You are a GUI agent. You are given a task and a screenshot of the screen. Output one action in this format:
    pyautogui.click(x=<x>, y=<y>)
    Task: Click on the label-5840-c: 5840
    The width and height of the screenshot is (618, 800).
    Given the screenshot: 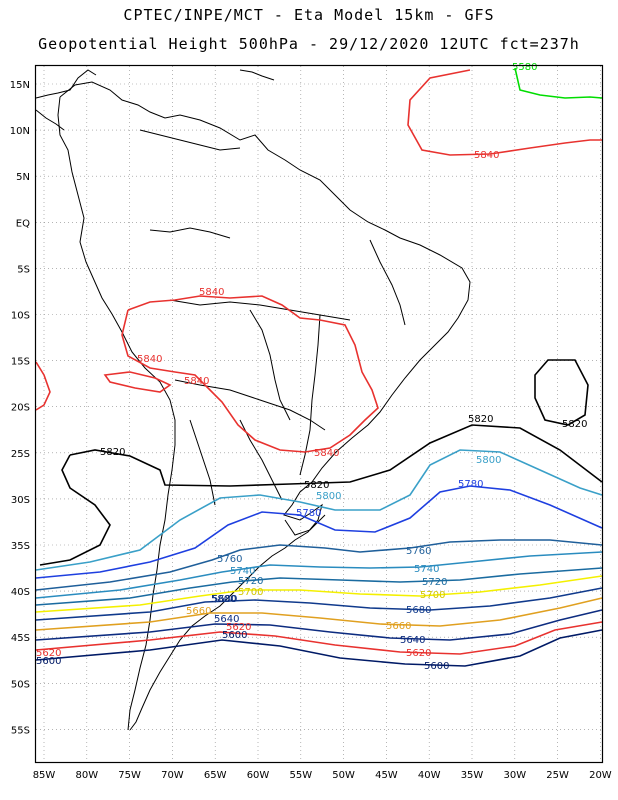 What is the action you would take?
    pyautogui.click(x=196, y=381)
    